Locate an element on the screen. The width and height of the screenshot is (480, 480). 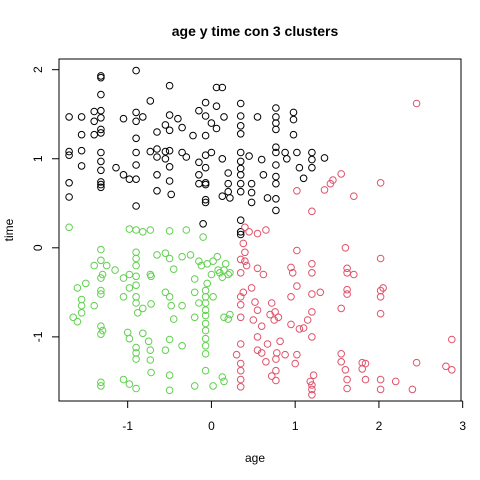
x-axis-label: age is located at coordinates (255, 458).